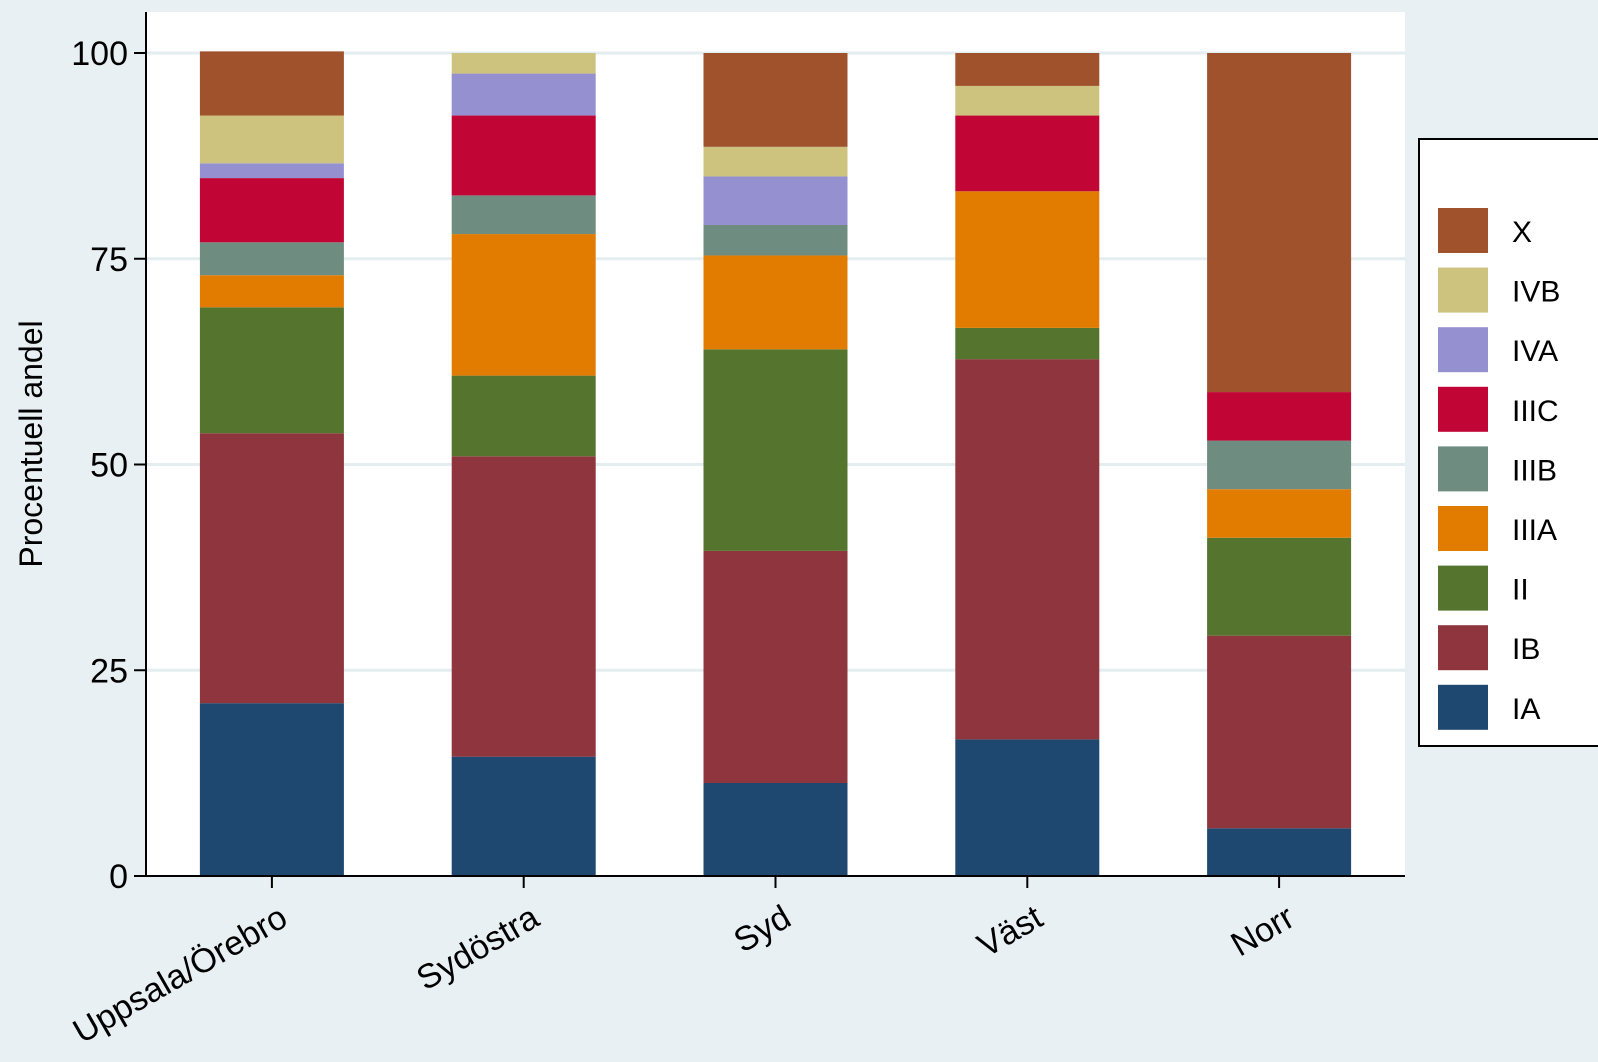 This screenshot has height=1062, width=1598. Describe the element at coordinates (523, 305) in the screenshot. I see `bar-sydostra-iiia` at that location.